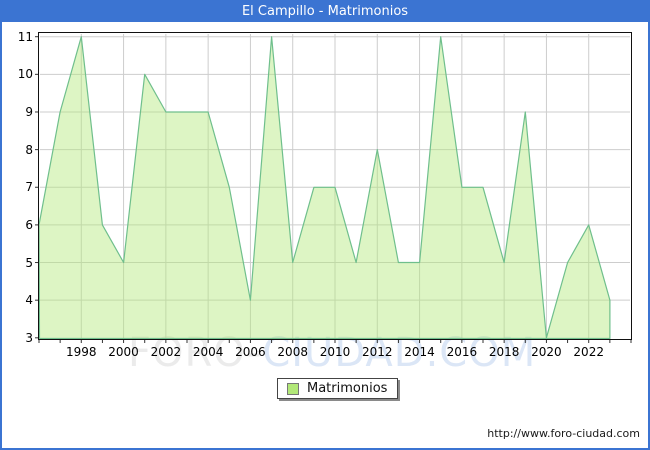 This screenshot has width=650, height=450. Describe the element at coordinates (462, 352) in the screenshot. I see `x-tick-label: 2016` at that location.